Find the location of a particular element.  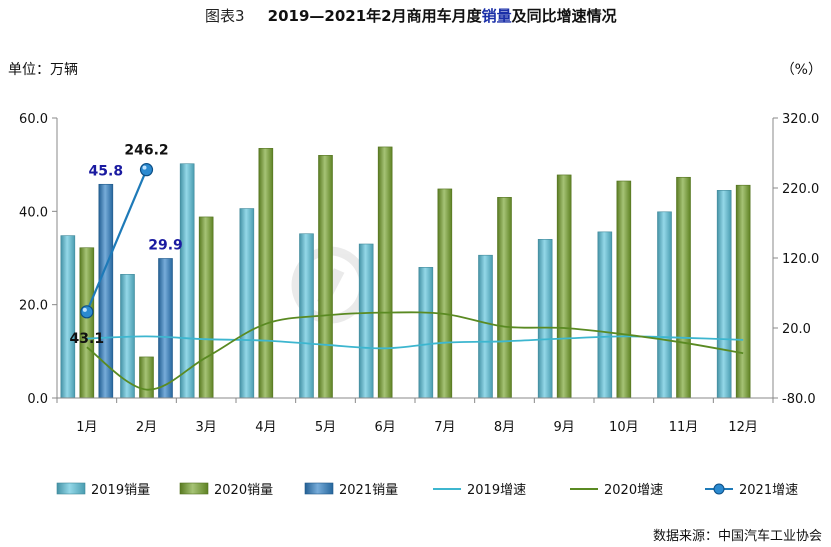

legend-label: 2019增速 is located at coordinates (496, 490).